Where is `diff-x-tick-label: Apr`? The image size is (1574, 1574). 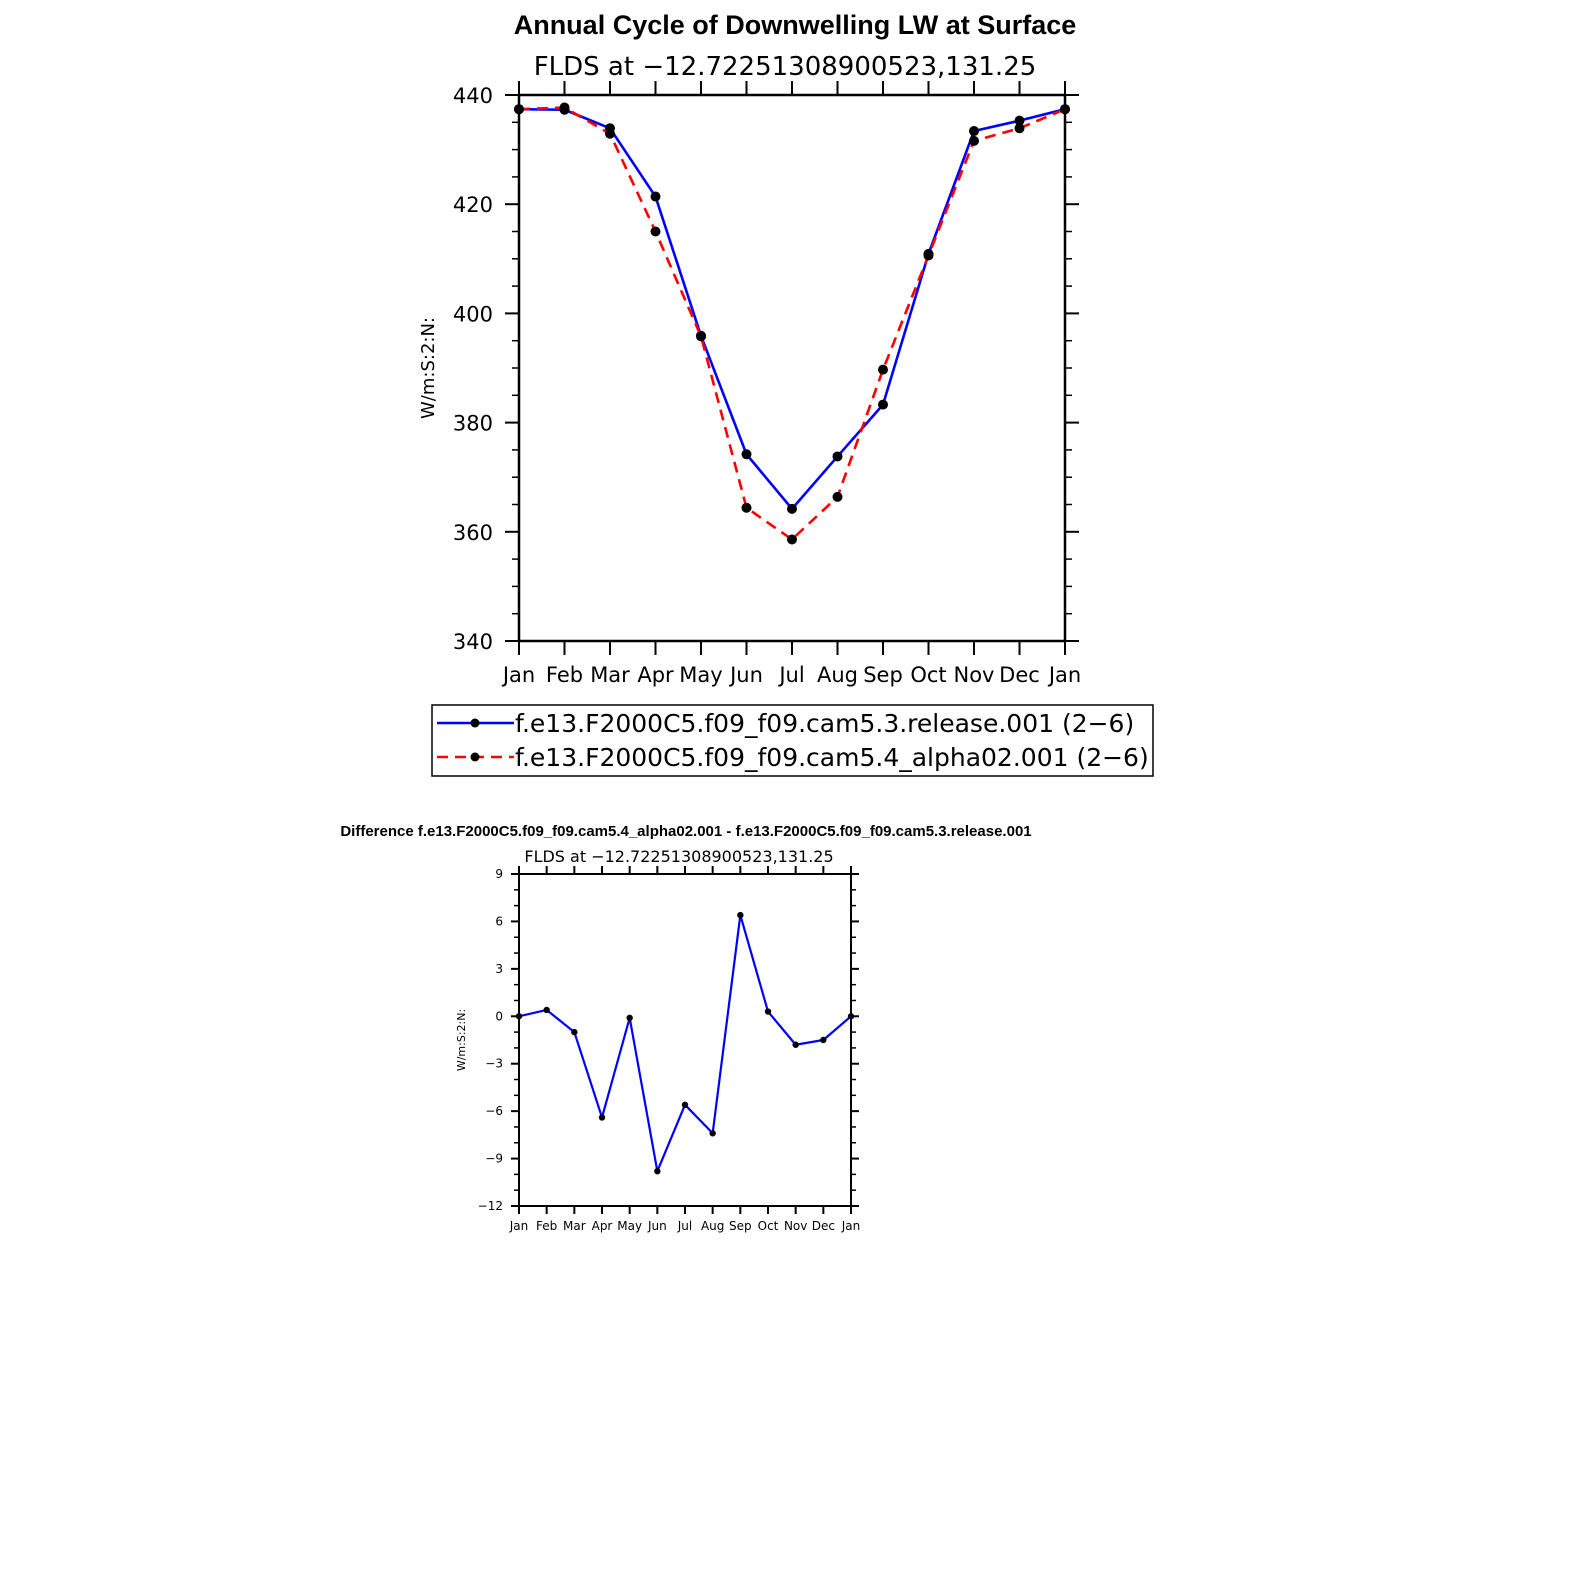
diff-x-tick-label: Apr is located at coordinates (602, 1226).